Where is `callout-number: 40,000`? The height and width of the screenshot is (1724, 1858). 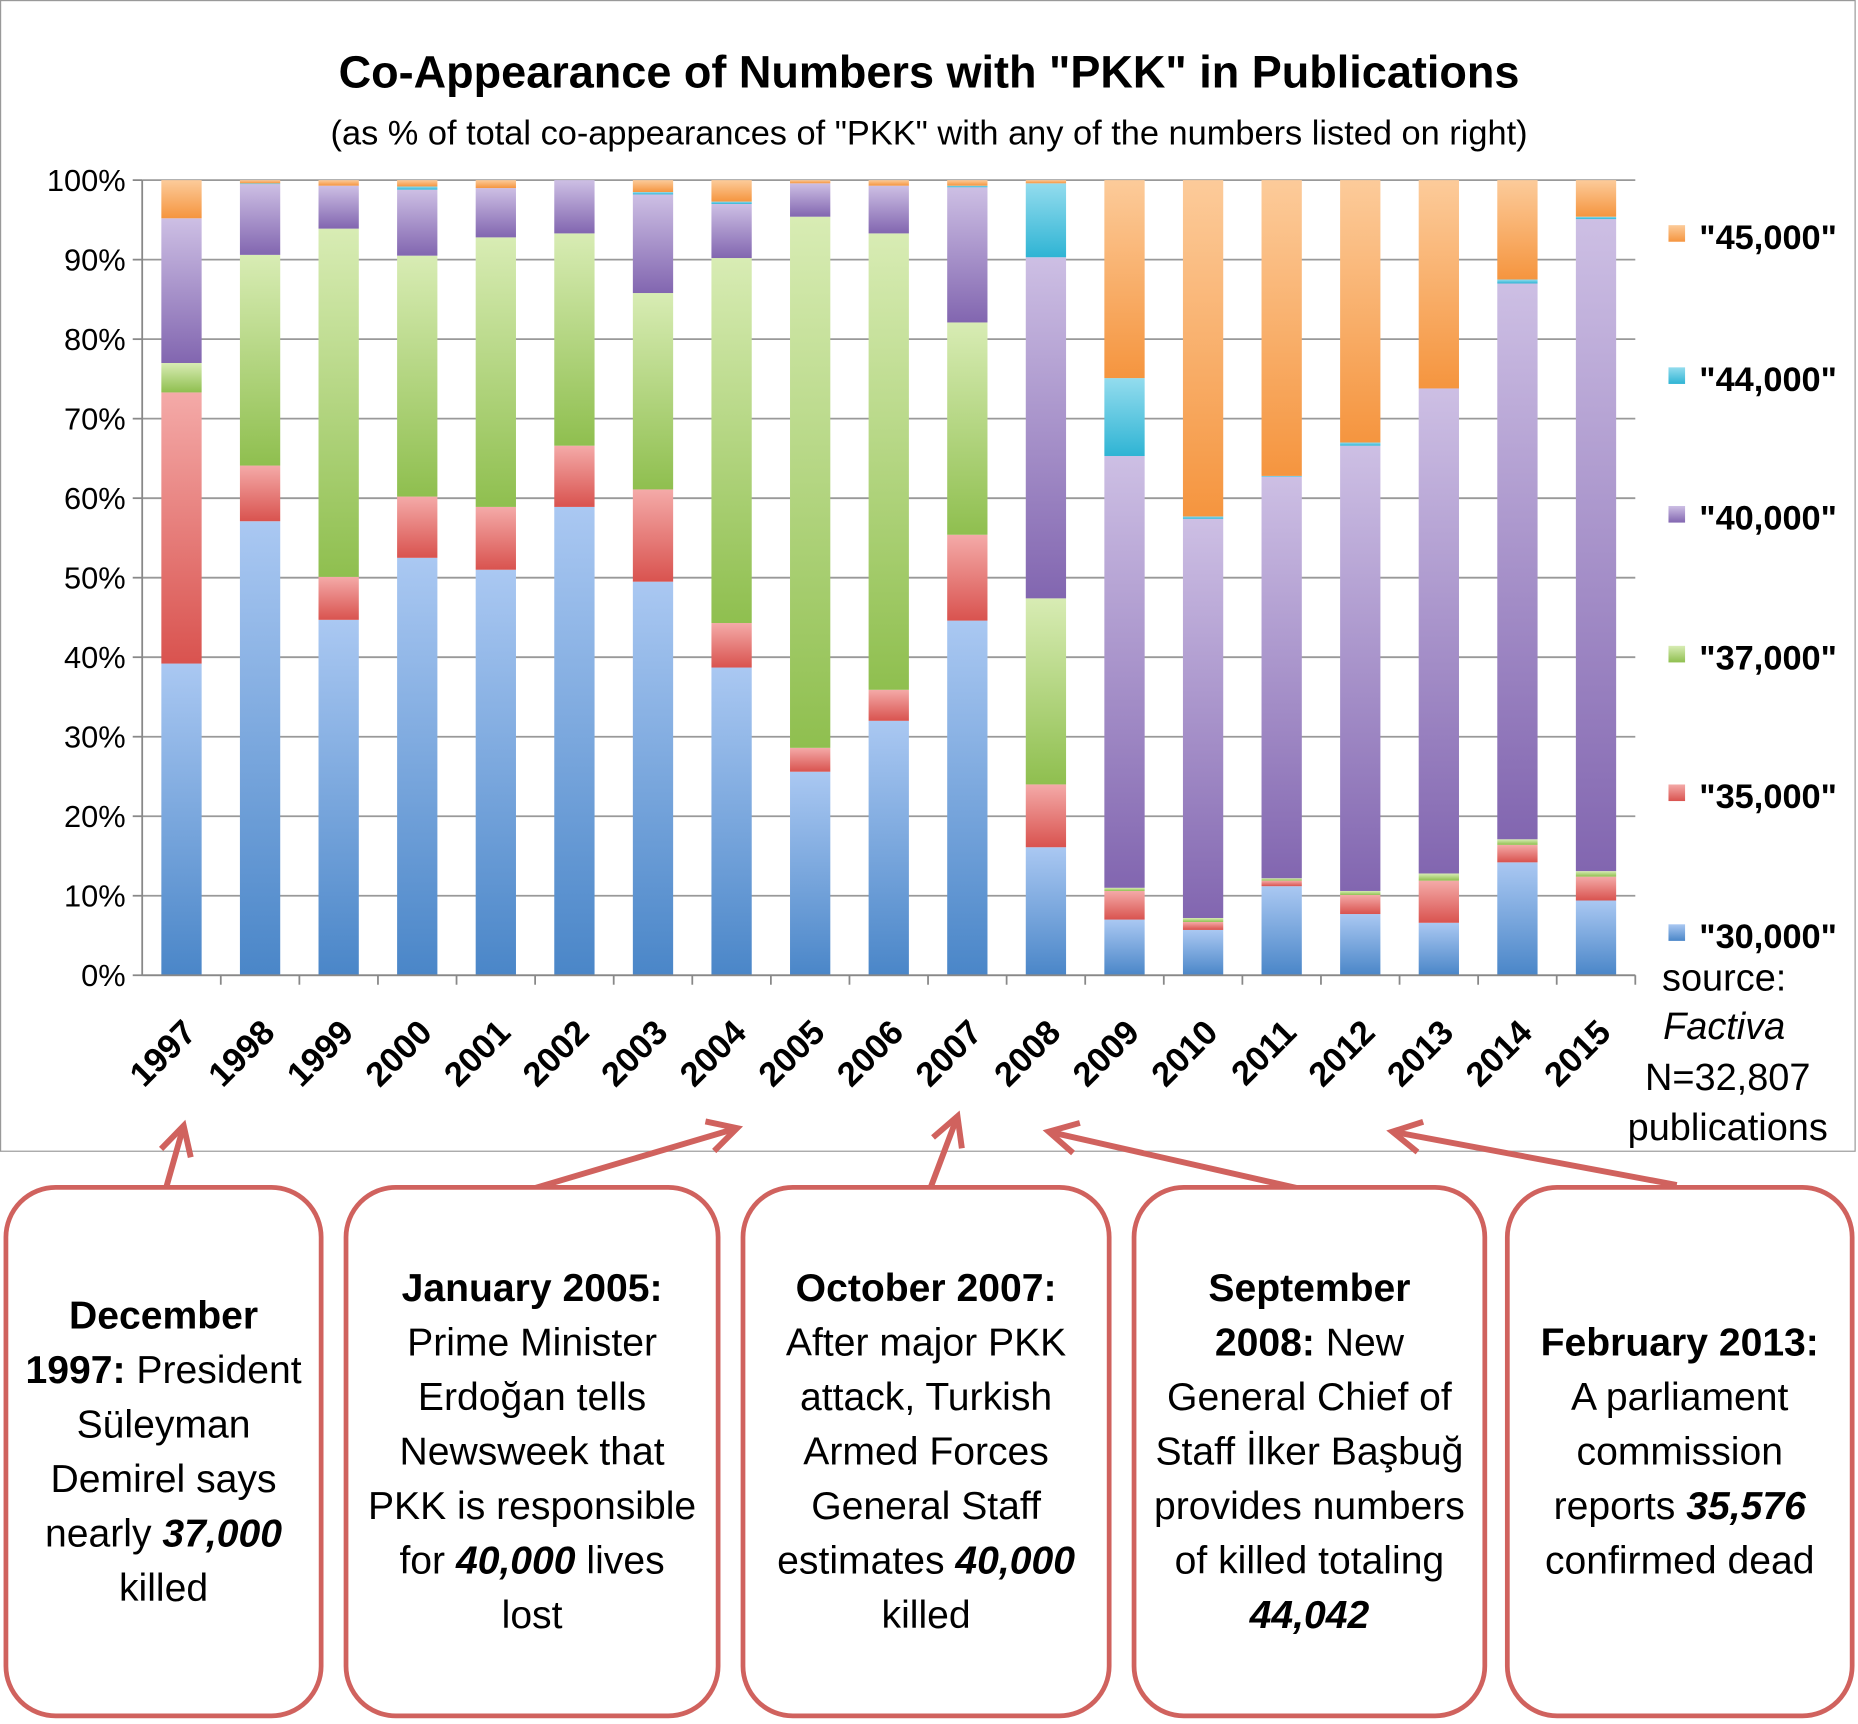 callout-number: 40,000 is located at coordinates (515, 1560).